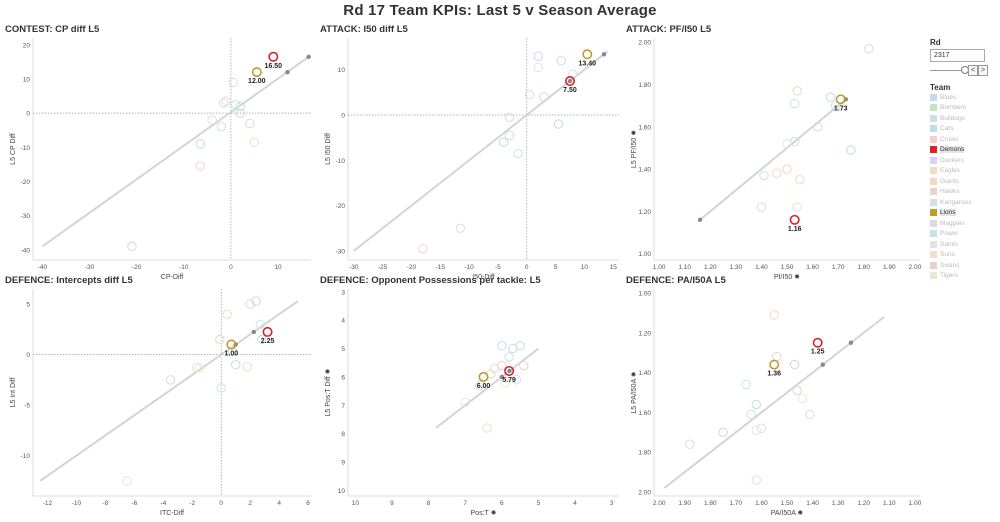 The width and height of the screenshot is (1000, 522). Describe the element at coordinates (964, 181) in the screenshot. I see `legend-item-giants: Giants` at that location.